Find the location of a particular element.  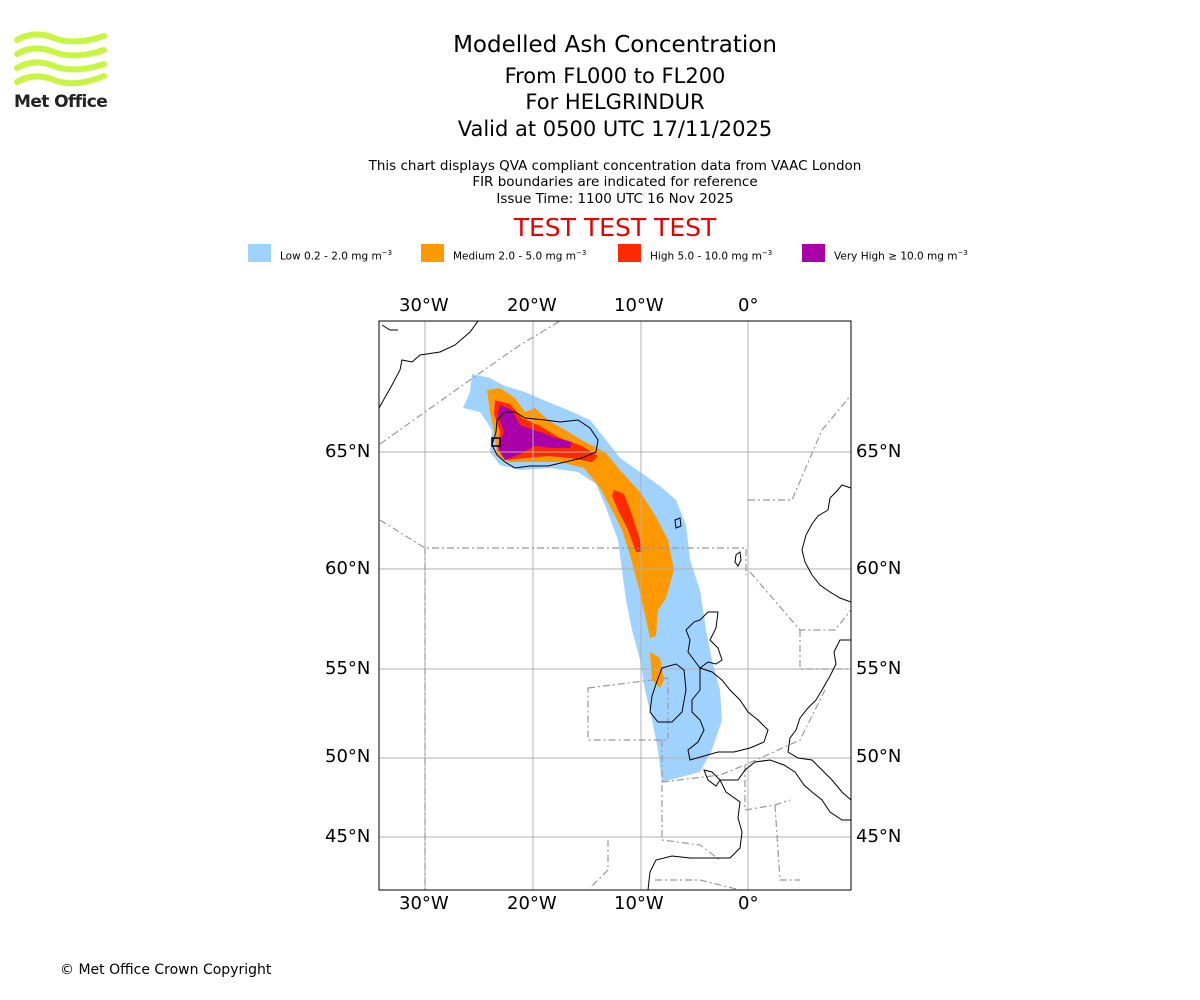

lat-label-left-60n: 60°N is located at coordinates (348, 568).